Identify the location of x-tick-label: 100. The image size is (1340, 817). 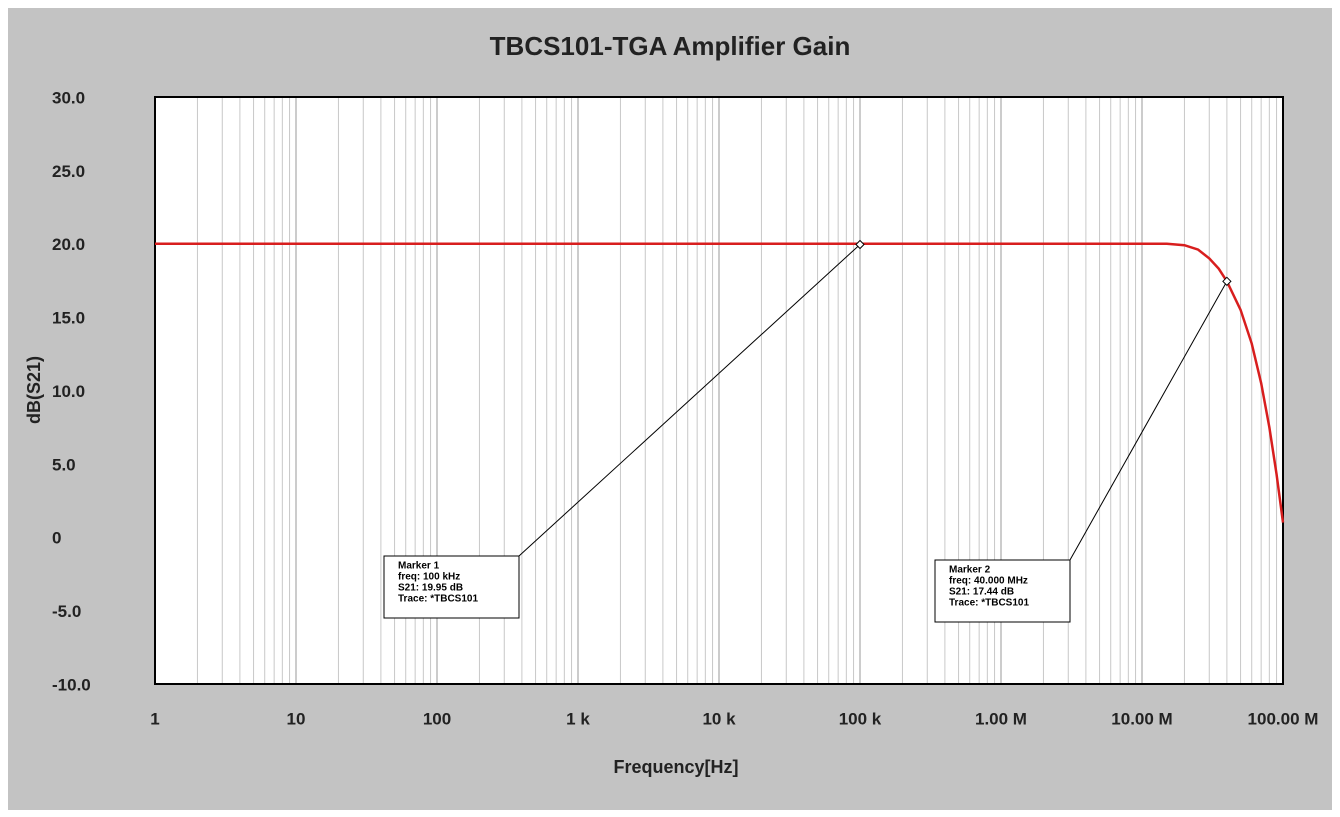
(437, 718).